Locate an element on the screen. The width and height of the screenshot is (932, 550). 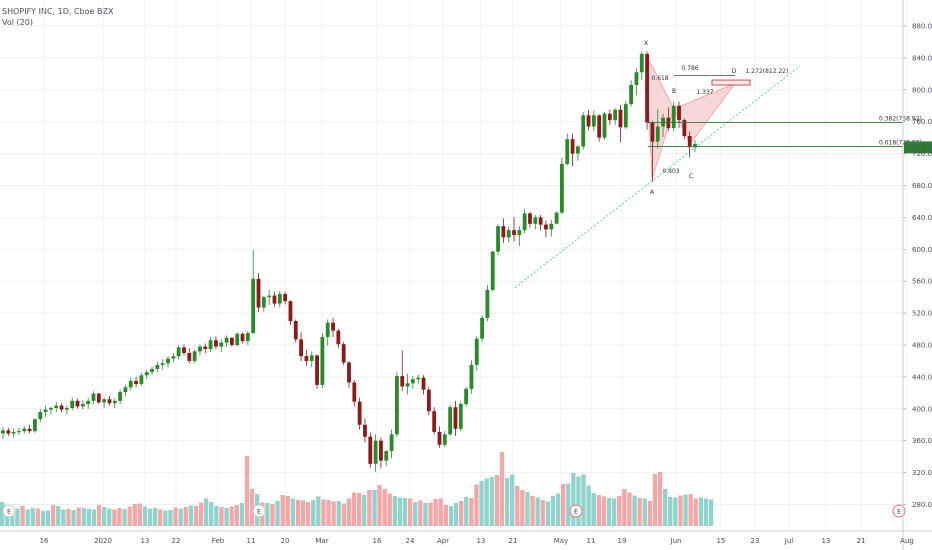
ratio-label-0786: 0.786 is located at coordinates (689, 68).